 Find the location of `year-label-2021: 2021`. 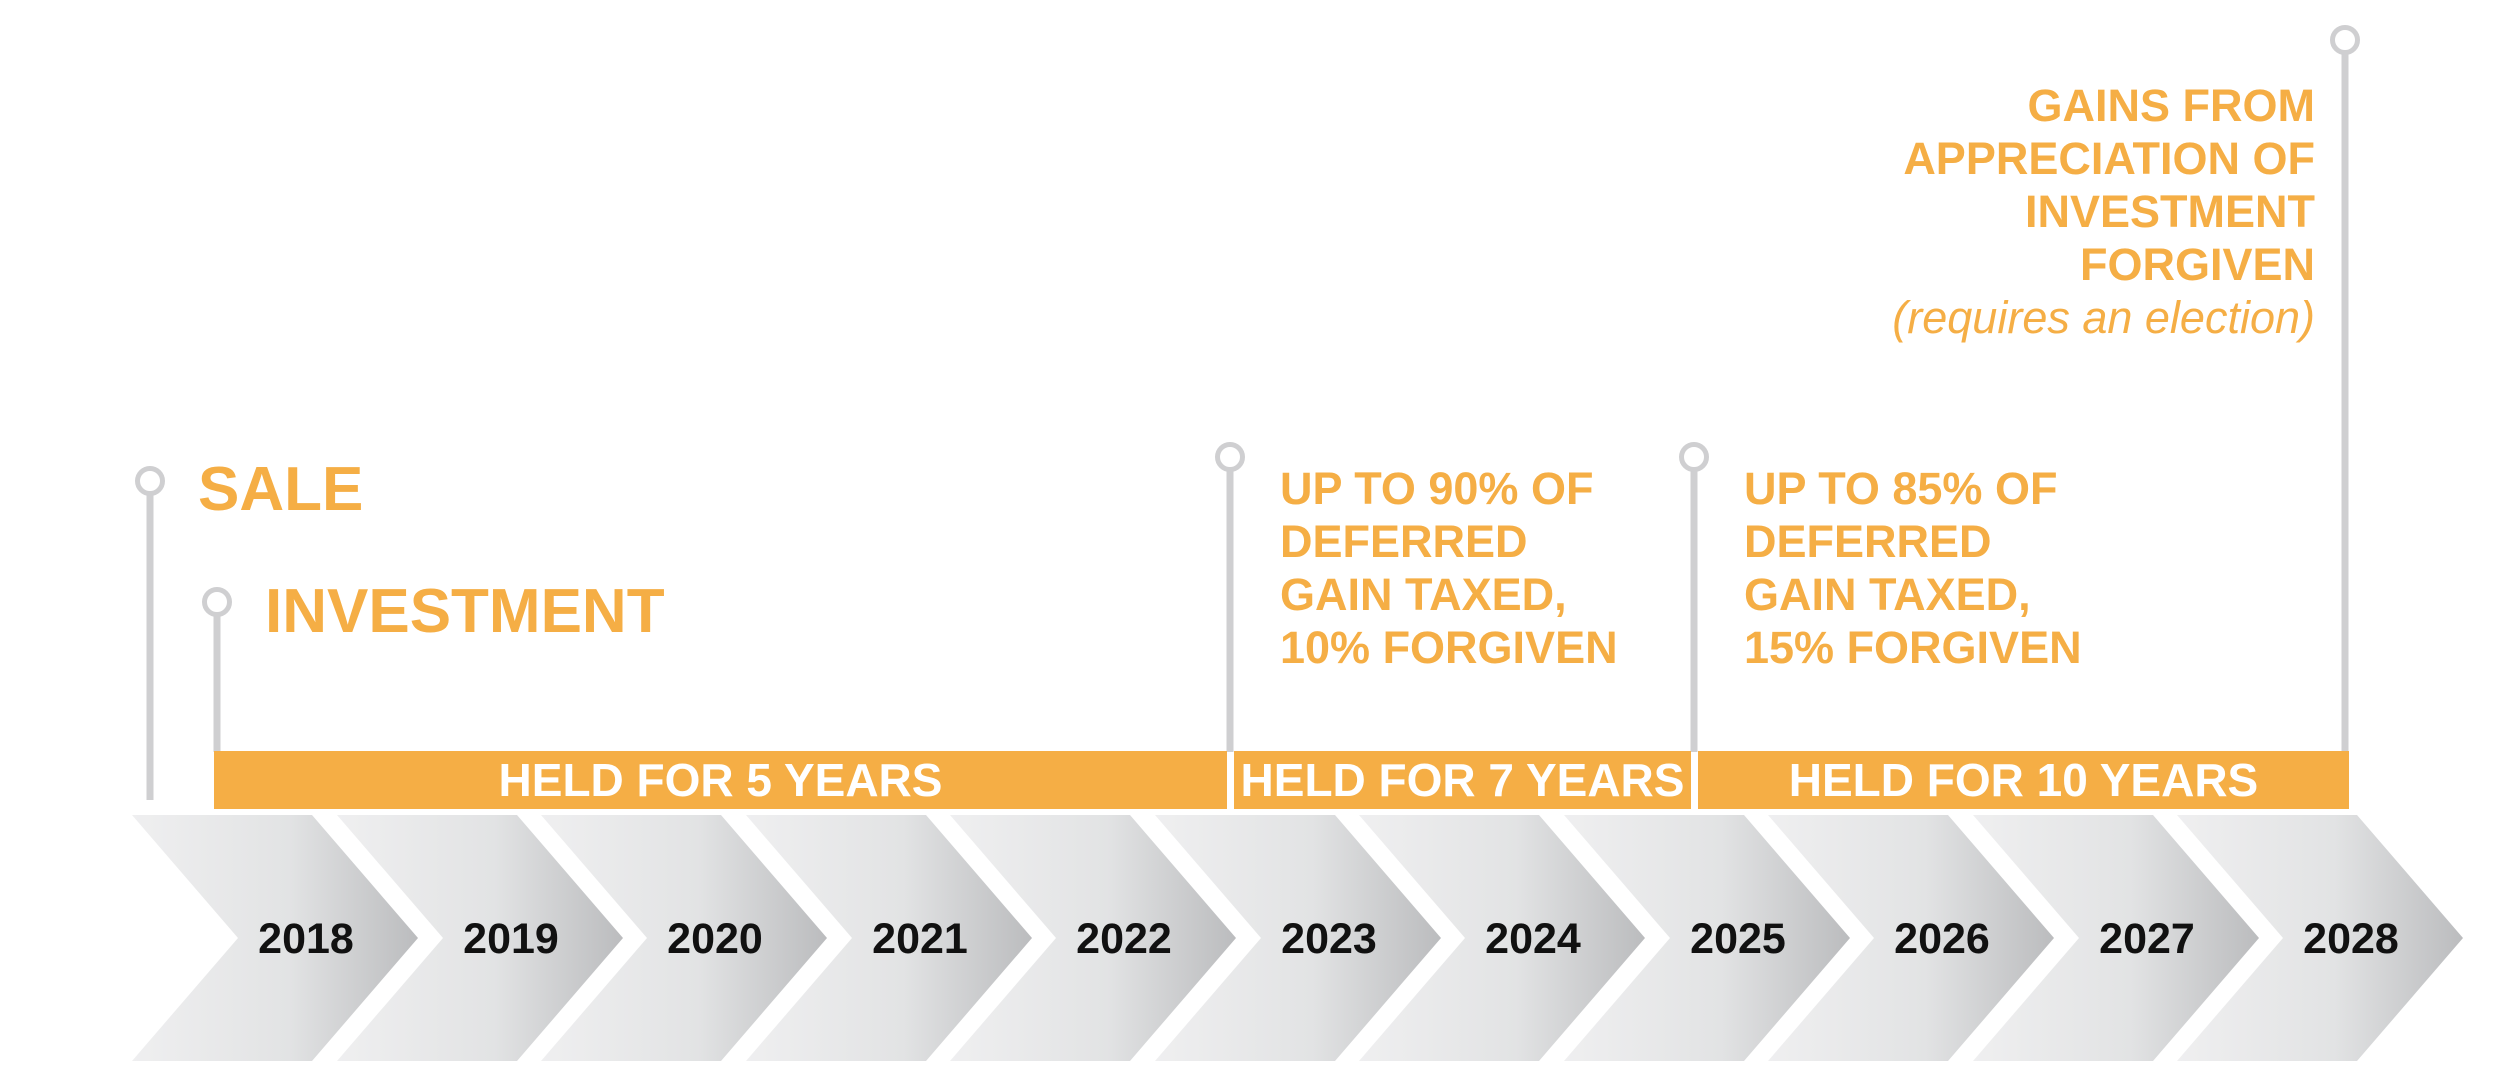

year-label-2021: 2021 is located at coordinates (920, 939).